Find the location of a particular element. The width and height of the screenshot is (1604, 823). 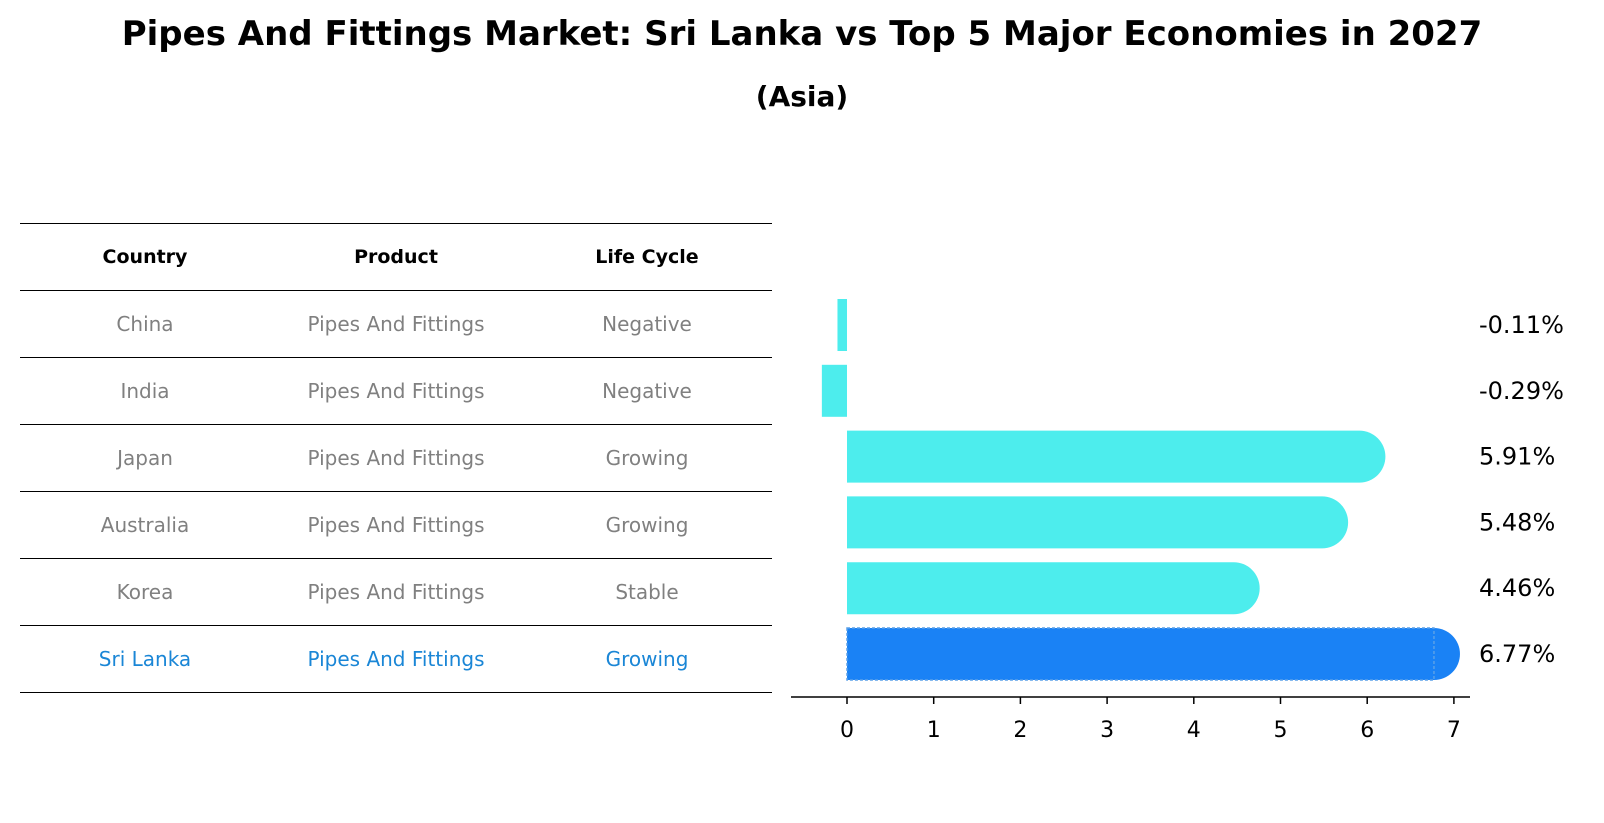

bar-highlight-outline is located at coordinates (1140, 654).